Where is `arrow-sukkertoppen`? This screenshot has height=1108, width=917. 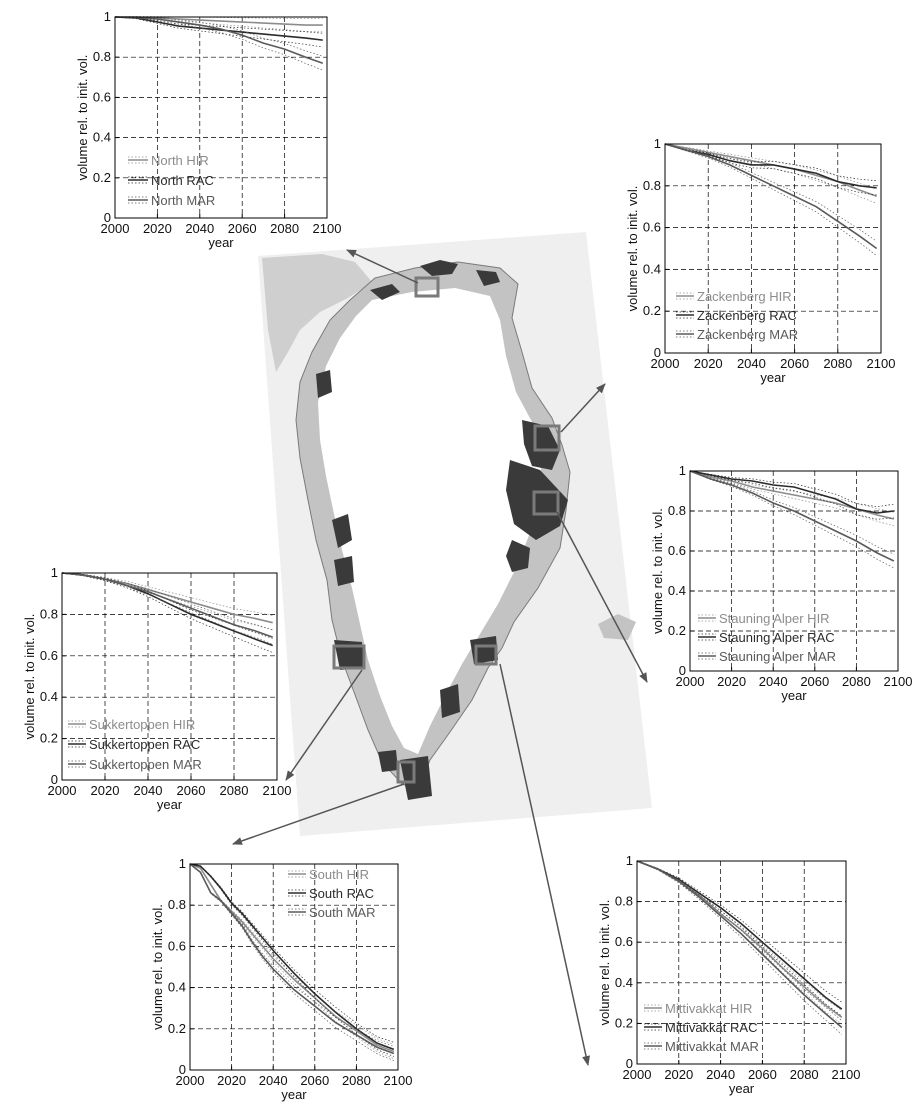 arrow-sukkertoppen is located at coordinates (324, 725).